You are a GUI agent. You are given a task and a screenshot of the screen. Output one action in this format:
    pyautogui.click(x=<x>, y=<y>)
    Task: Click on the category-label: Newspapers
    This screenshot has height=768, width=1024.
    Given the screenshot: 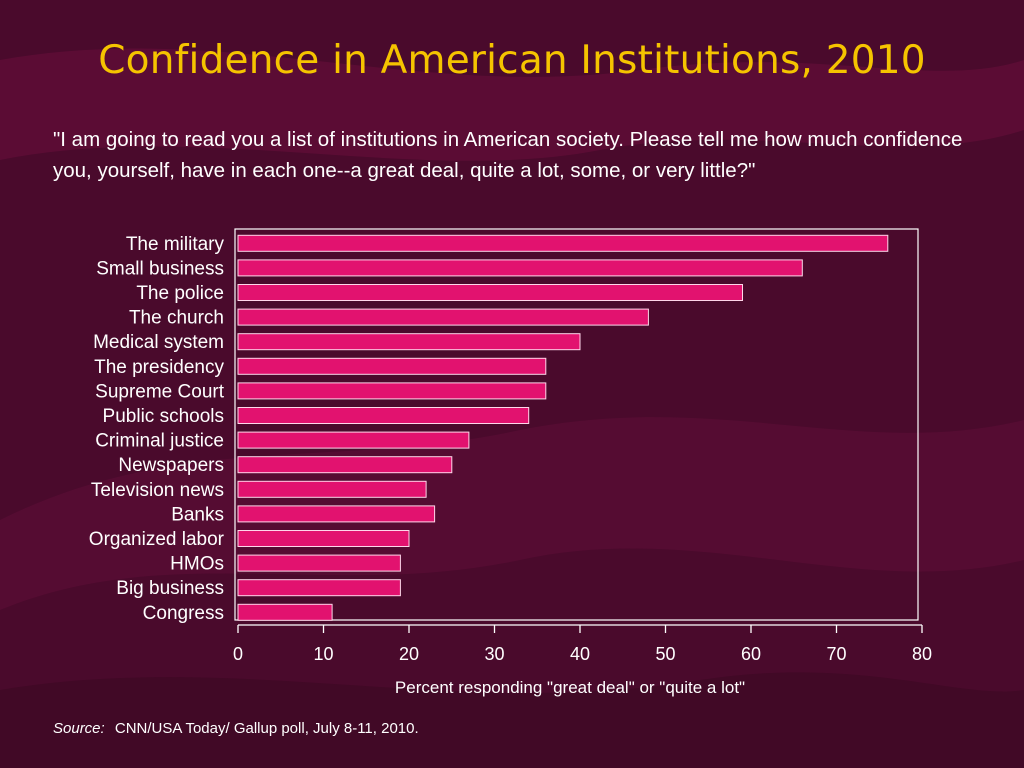 What is the action you would take?
    pyautogui.click(x=171, y=465)
    